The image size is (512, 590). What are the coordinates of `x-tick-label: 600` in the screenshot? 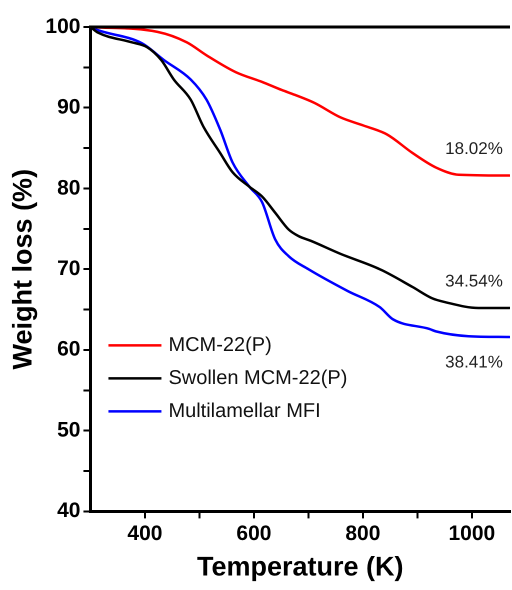 It's located at (254, 533).